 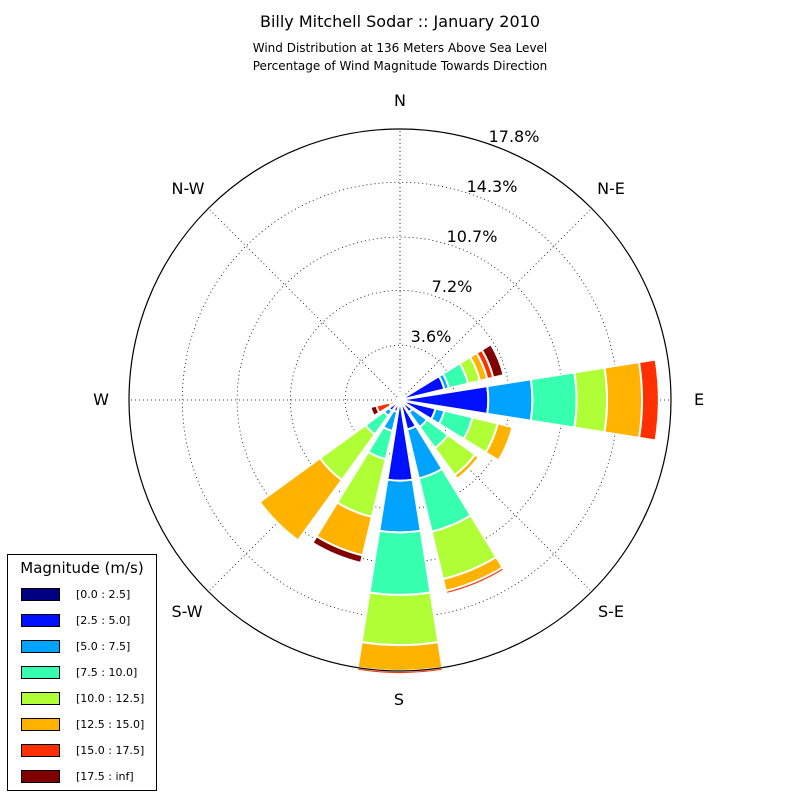 What do you see at coordinates (472, 236) in the screenshot?
I see `radial-tick-label: 10.7%` at bounding box center [472, 236].